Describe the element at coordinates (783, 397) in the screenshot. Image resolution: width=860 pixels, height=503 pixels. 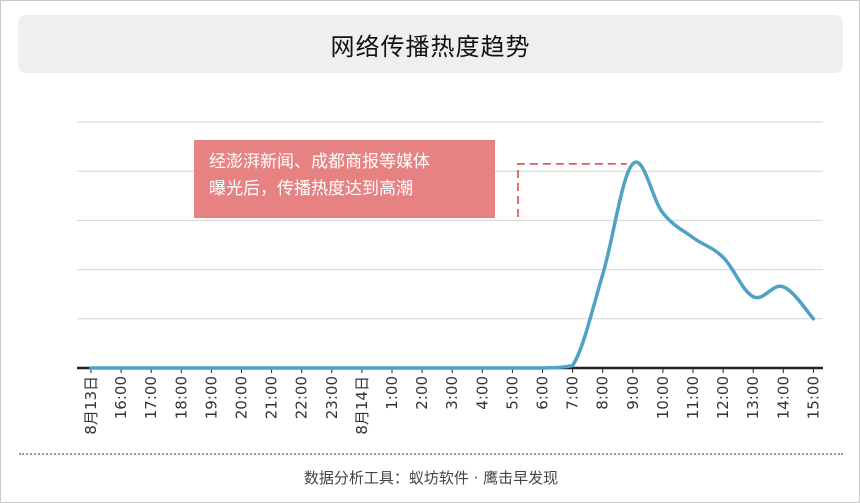
I see `x-tick-label: 14:00` at that location.